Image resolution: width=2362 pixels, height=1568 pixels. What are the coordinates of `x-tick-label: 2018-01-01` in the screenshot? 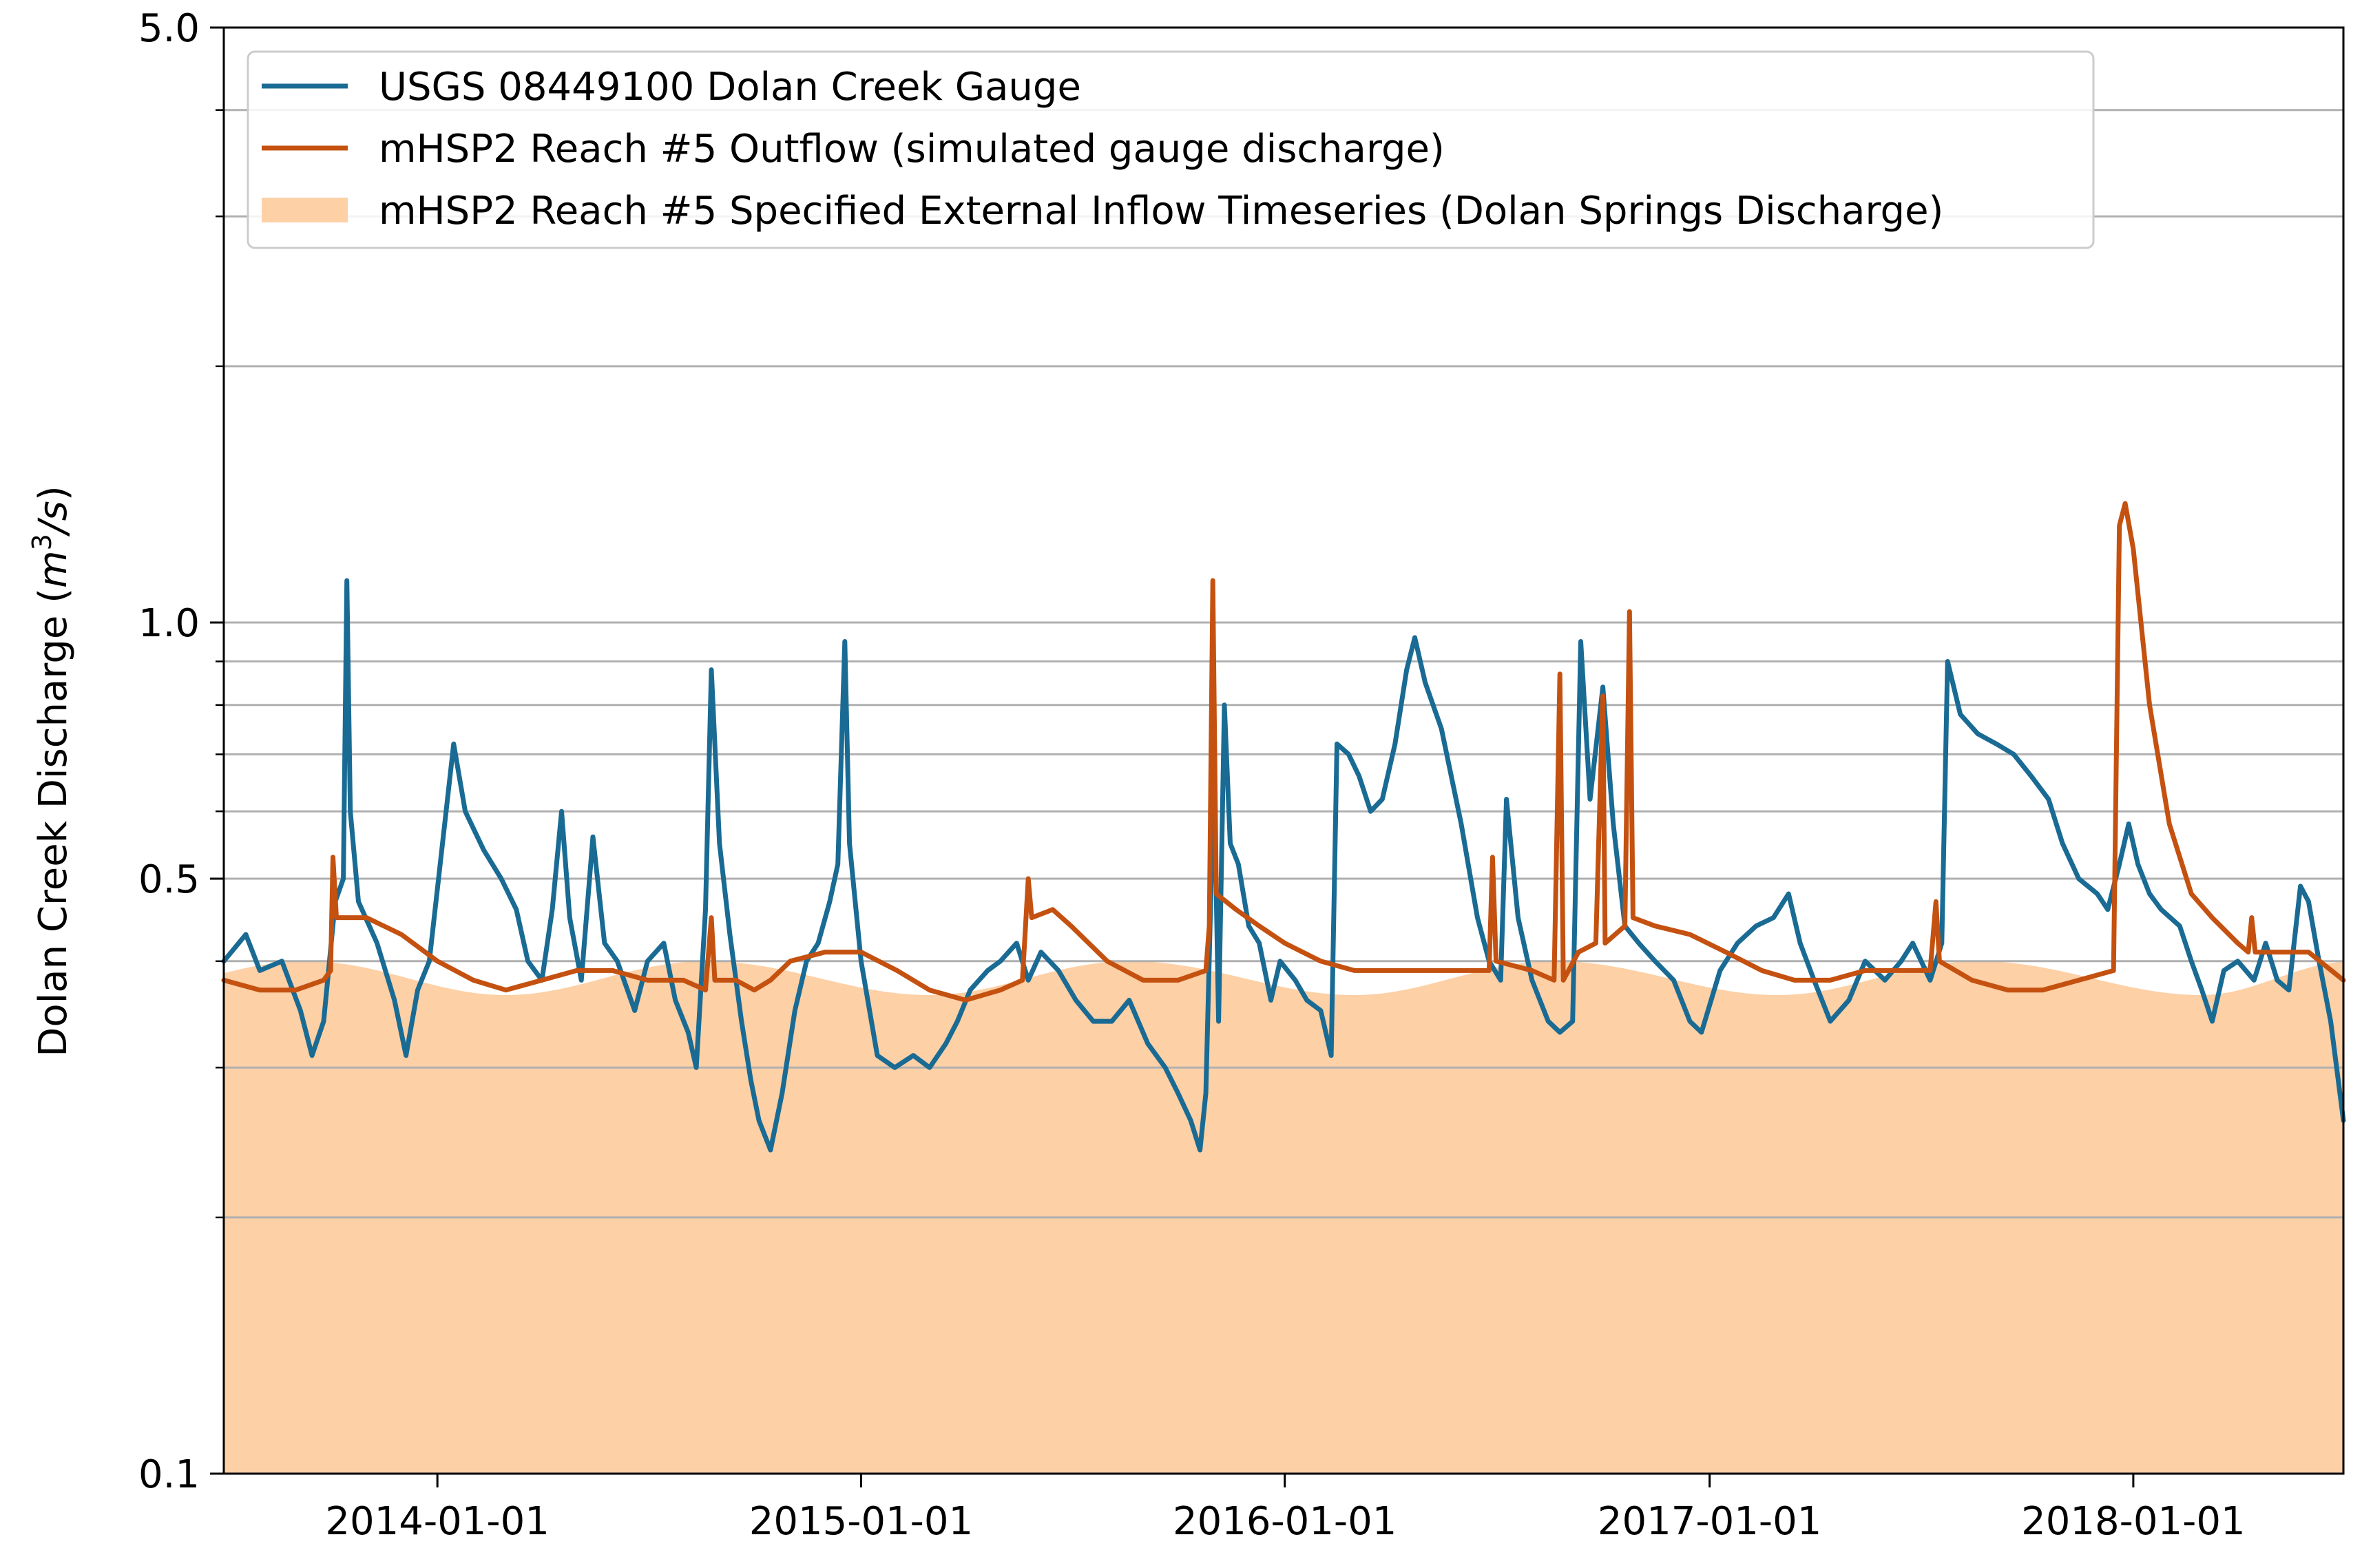 It's located at (2133, 1521).